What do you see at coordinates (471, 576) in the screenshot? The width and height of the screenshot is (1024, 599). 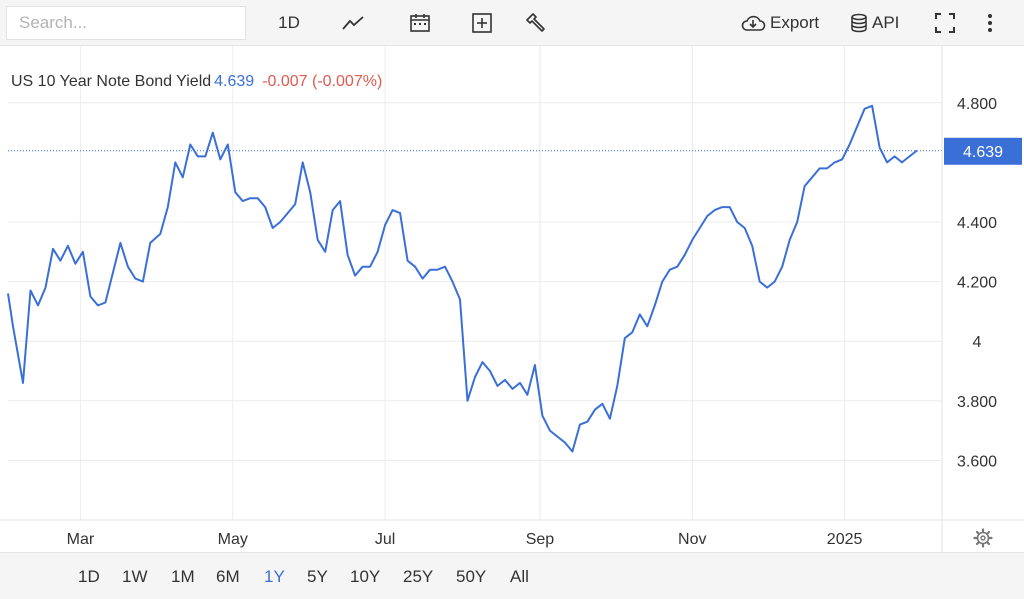 I see `range-button-50y: 50Y` at bounding box center [471, 576].